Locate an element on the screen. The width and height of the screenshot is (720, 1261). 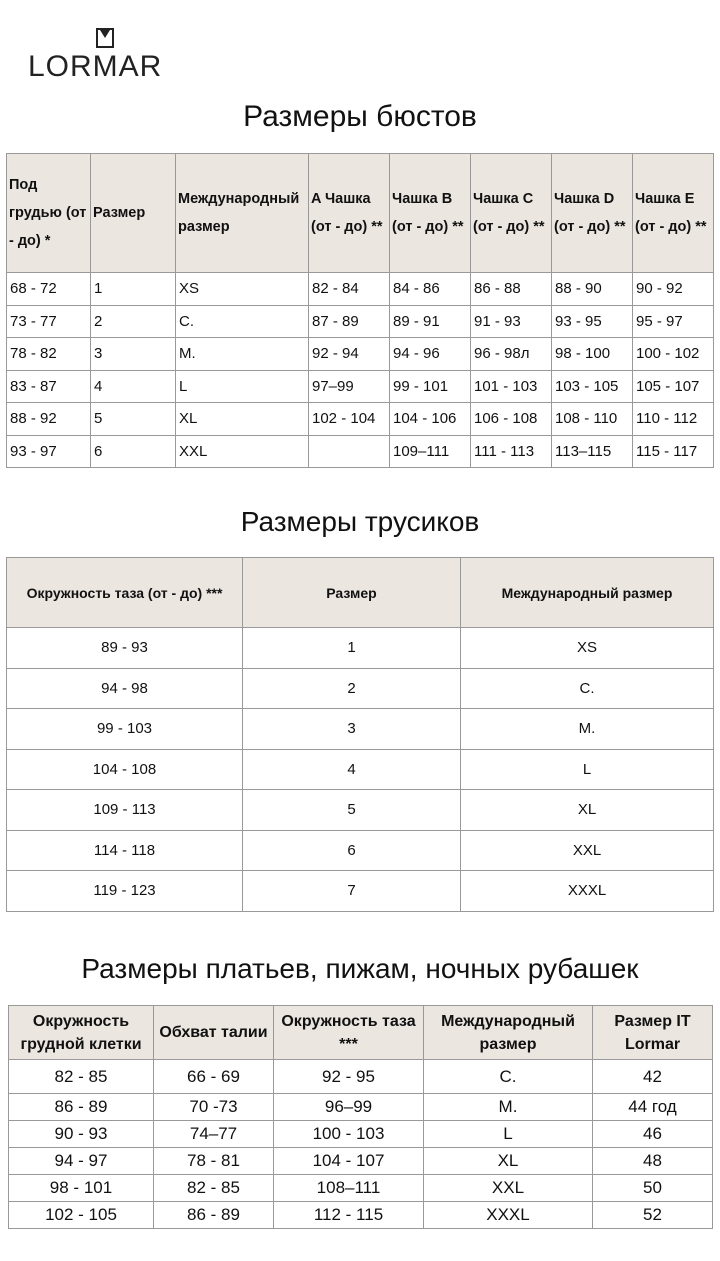
table-row: 102 - 105 86 - 89 112 - 115 XXXL 52 is located at coordinates (360, 1215).